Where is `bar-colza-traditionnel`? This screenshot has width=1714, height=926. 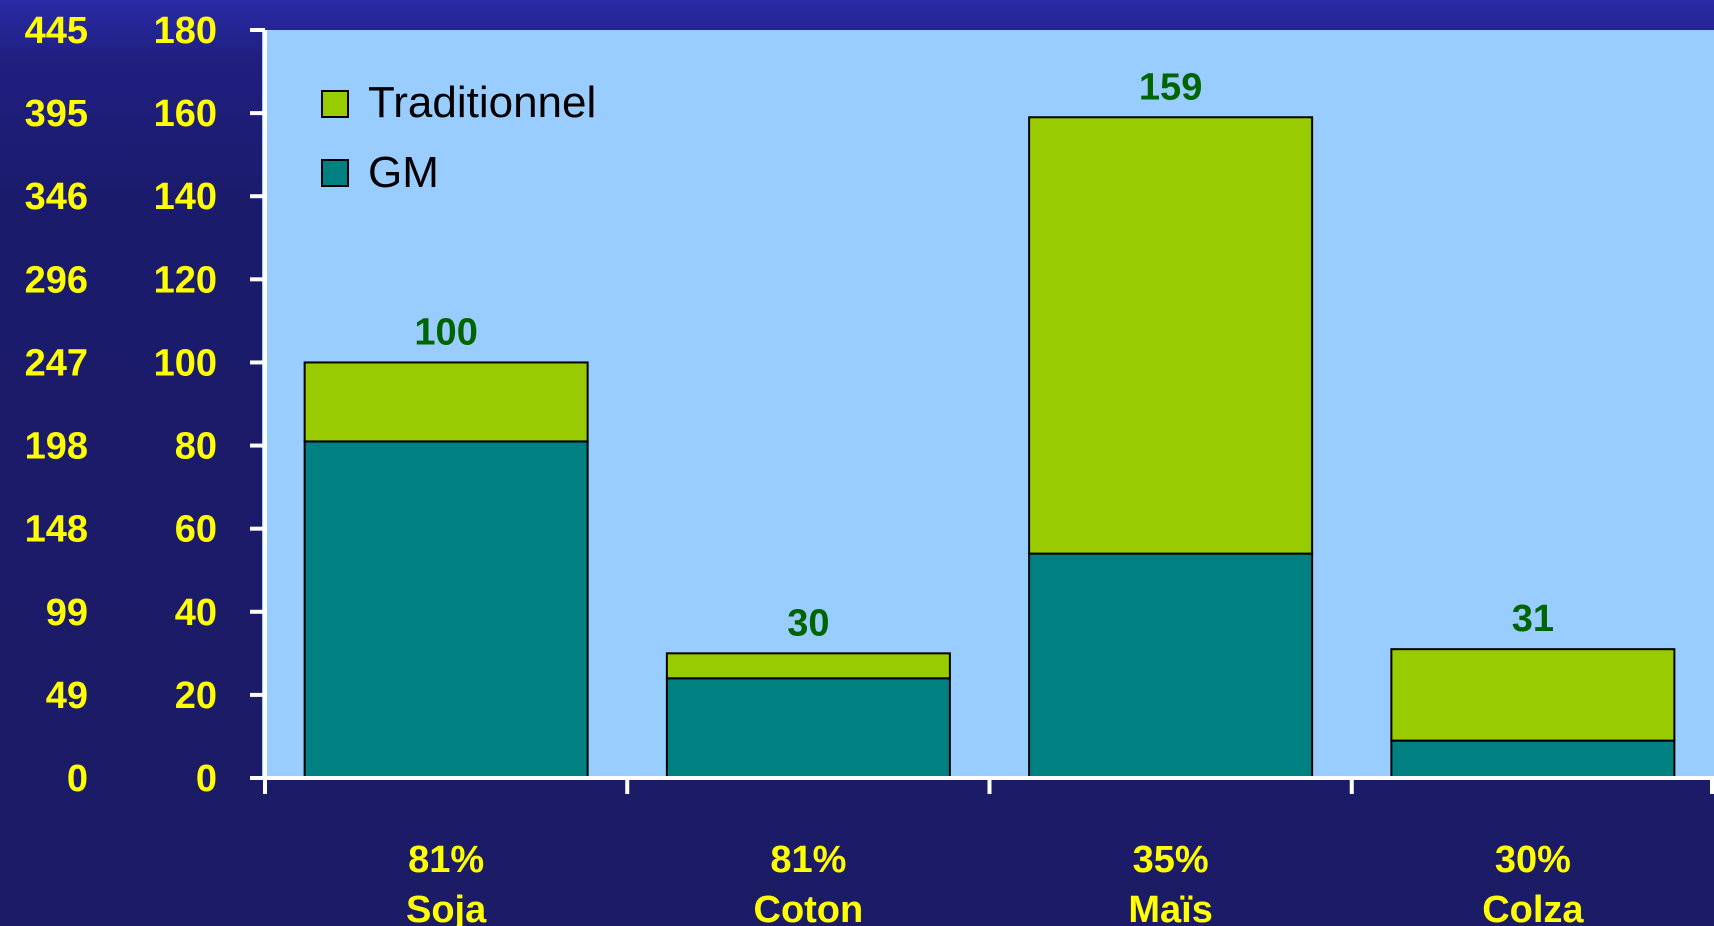
bar-colza-traditionnel is located at coordinates (1532, 694).